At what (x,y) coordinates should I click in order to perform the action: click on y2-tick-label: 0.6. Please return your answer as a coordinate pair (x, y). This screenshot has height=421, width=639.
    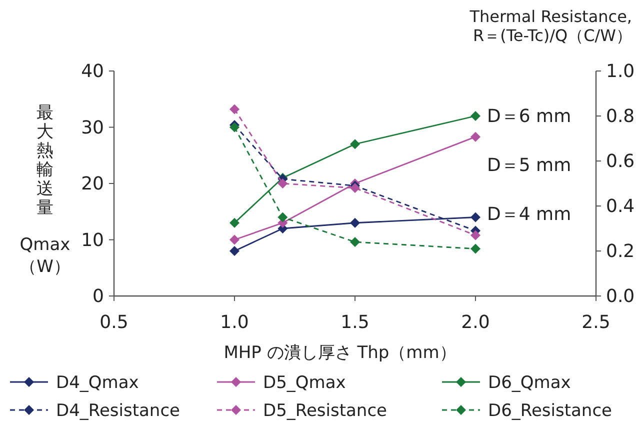
    Looking at the image, I should click on (620, 161).